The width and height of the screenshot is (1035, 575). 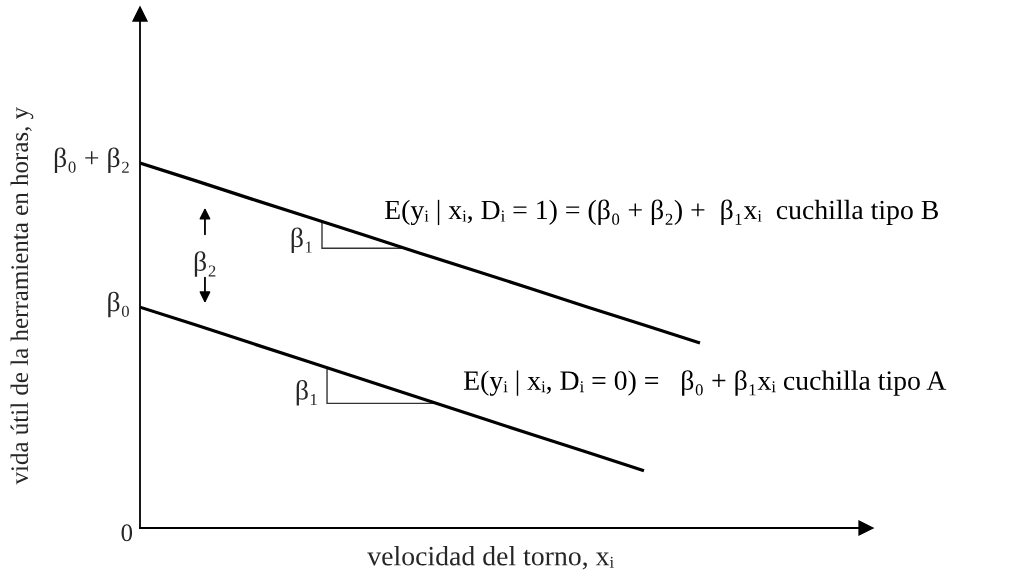 I want to click on x-axis-title: velocidad del torno, xᵢ, so click(x=490, y=557).